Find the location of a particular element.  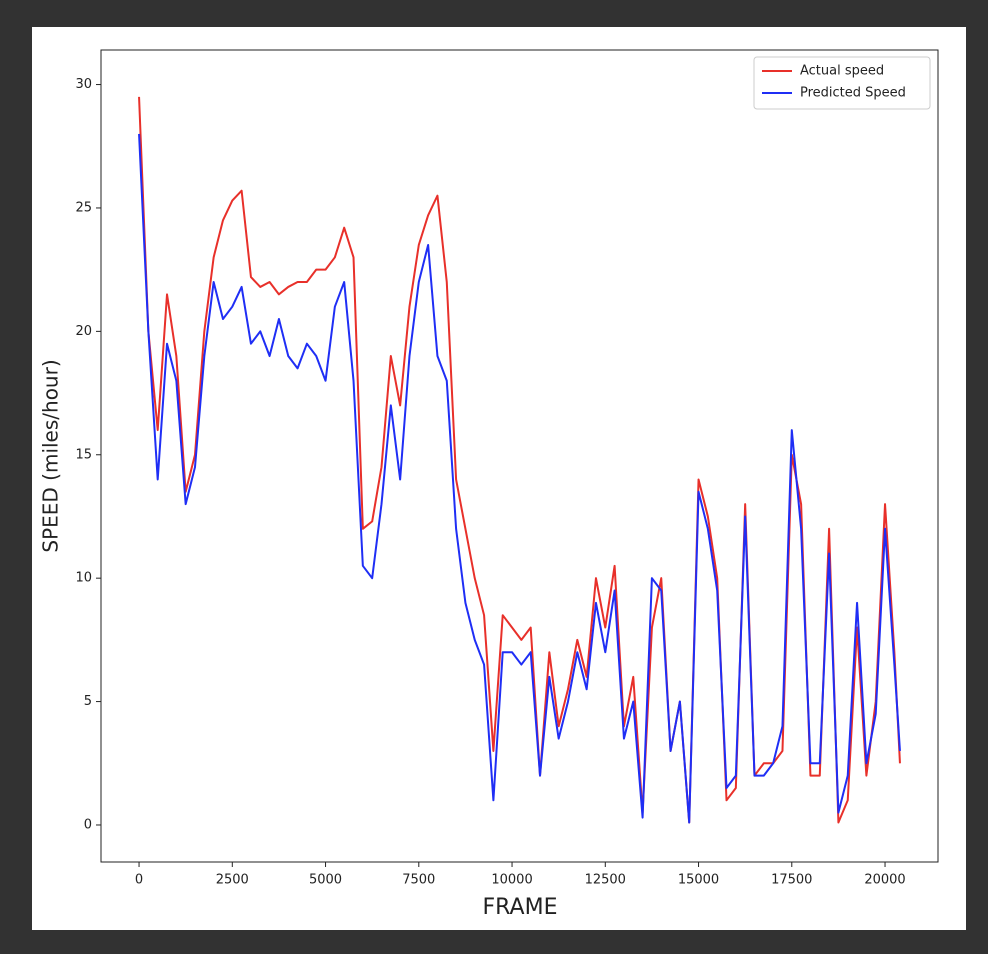

y-axis-label: SPEED (miles/hour) is located at coordinates (51, 455).